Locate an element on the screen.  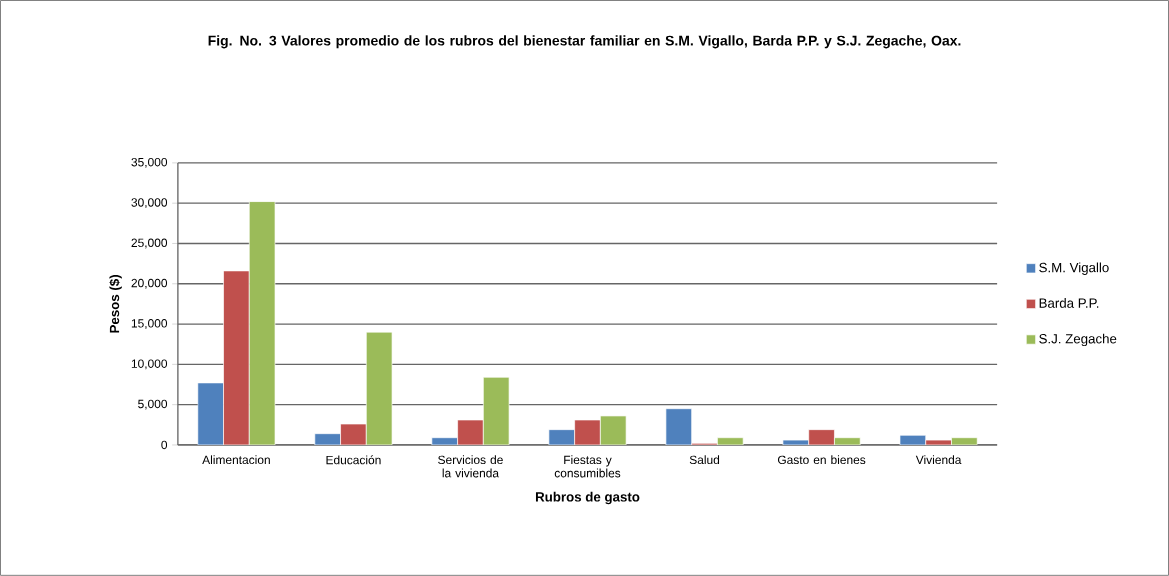
x-tick-label: Servicios de la vivienda is located at coordinates (470, 466).